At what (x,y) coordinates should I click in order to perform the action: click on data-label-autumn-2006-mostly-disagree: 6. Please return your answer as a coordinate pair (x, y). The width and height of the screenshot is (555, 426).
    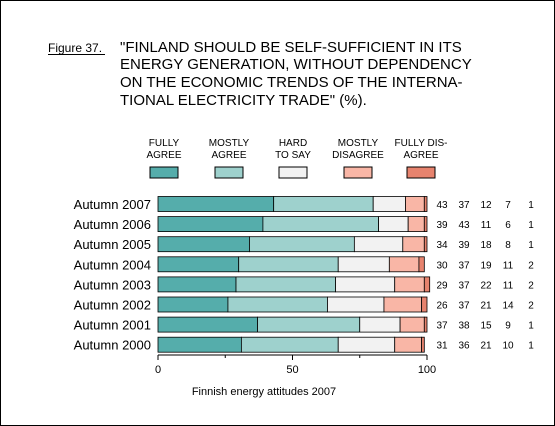
    Looking at the image, I should click on (508, 225).